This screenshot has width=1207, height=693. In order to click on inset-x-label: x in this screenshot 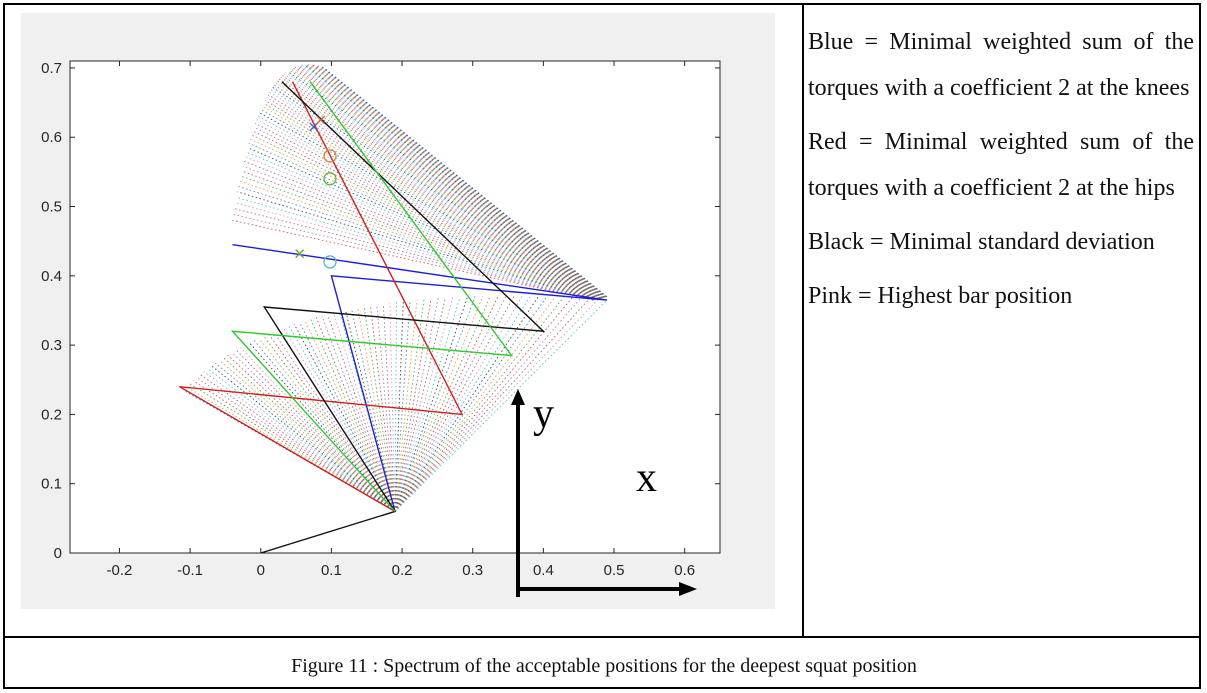, I will do `click(646, 478)`.